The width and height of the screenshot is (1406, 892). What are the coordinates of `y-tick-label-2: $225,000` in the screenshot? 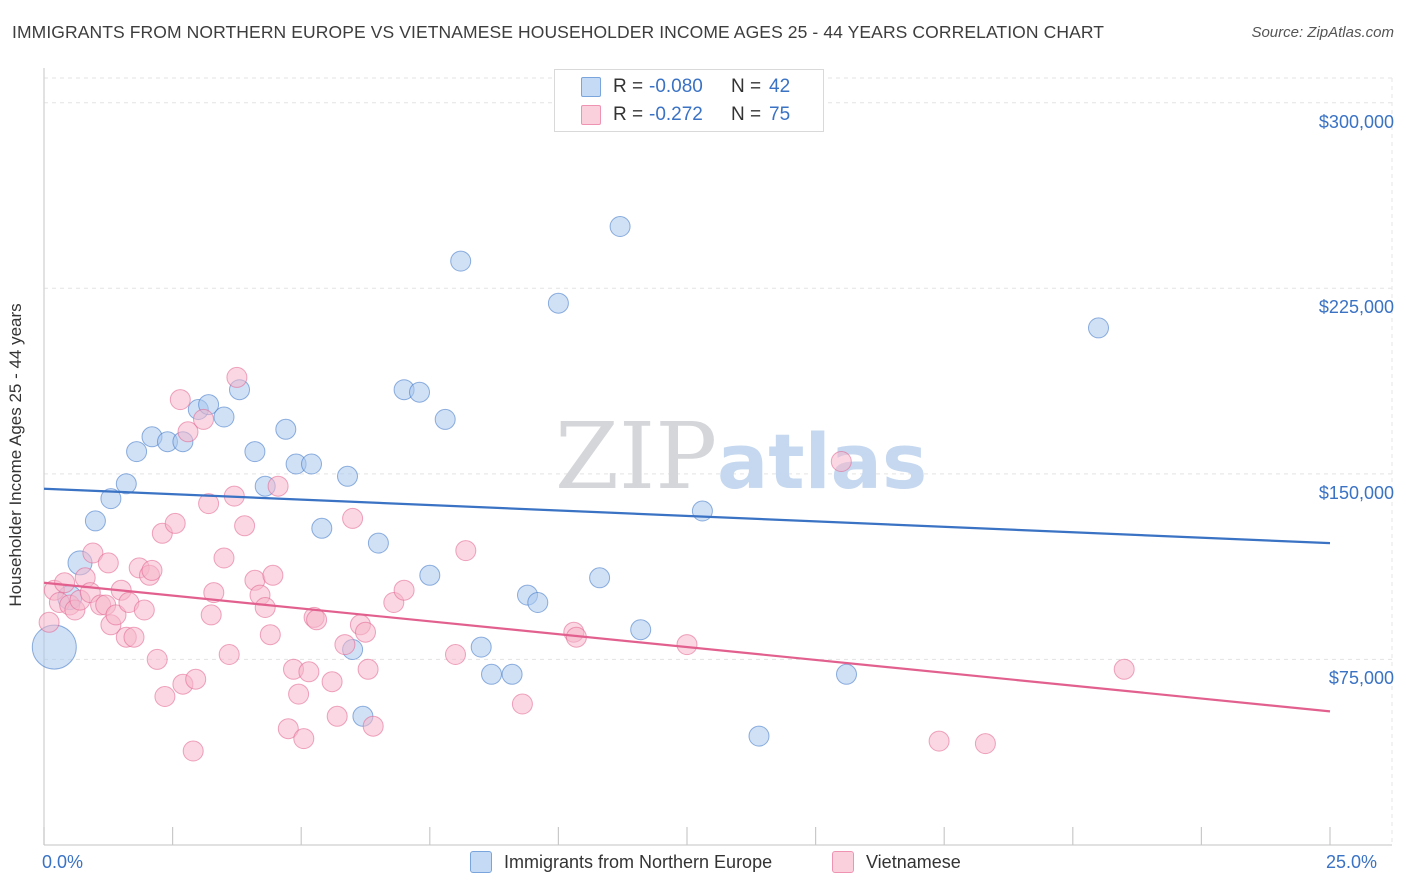 It's located at (1356, 307).